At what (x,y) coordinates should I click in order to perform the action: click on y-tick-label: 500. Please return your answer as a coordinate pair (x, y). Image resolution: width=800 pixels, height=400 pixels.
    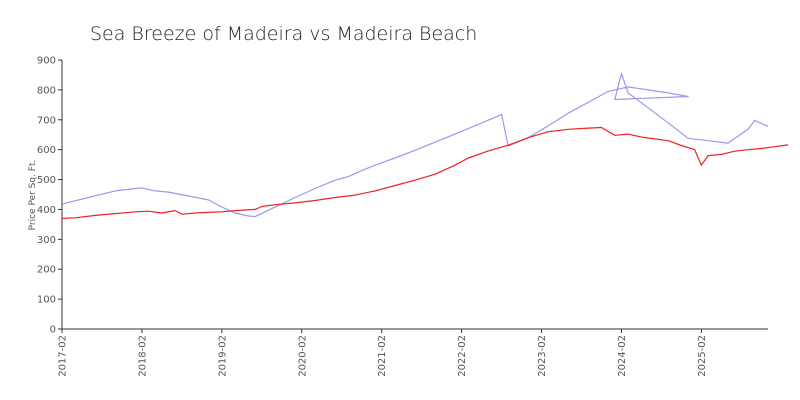
    Looking at the image, I should click on (46, 180).